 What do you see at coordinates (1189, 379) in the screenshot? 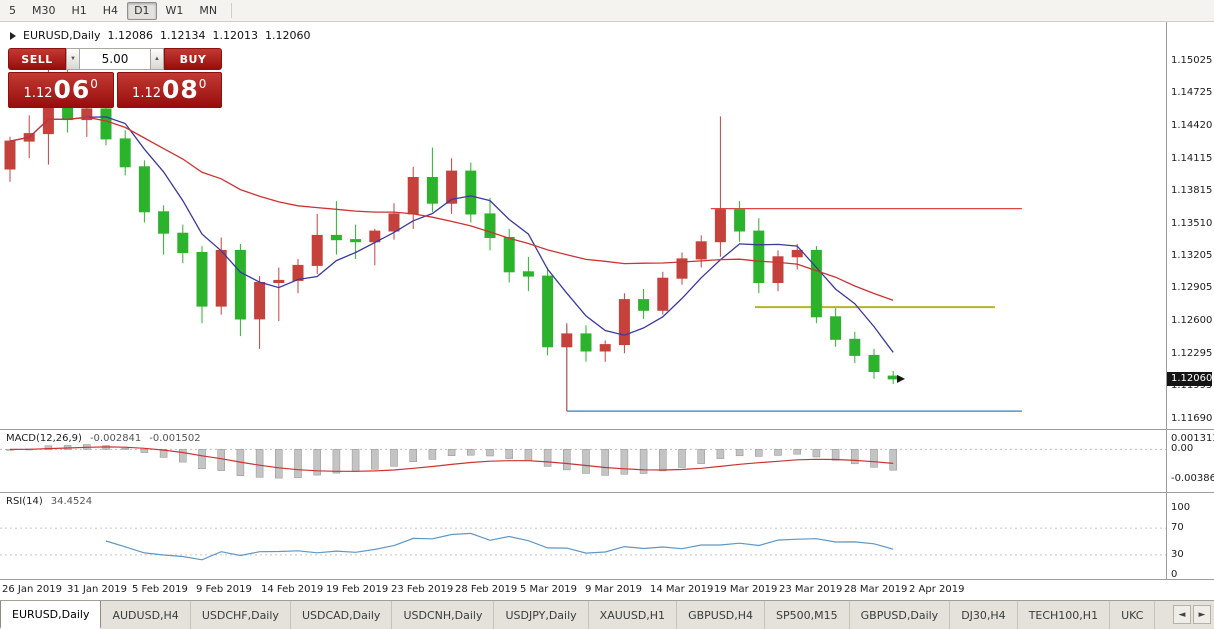
I see `current-price-badge: 1.12060` at bounding box center [1189, 379].